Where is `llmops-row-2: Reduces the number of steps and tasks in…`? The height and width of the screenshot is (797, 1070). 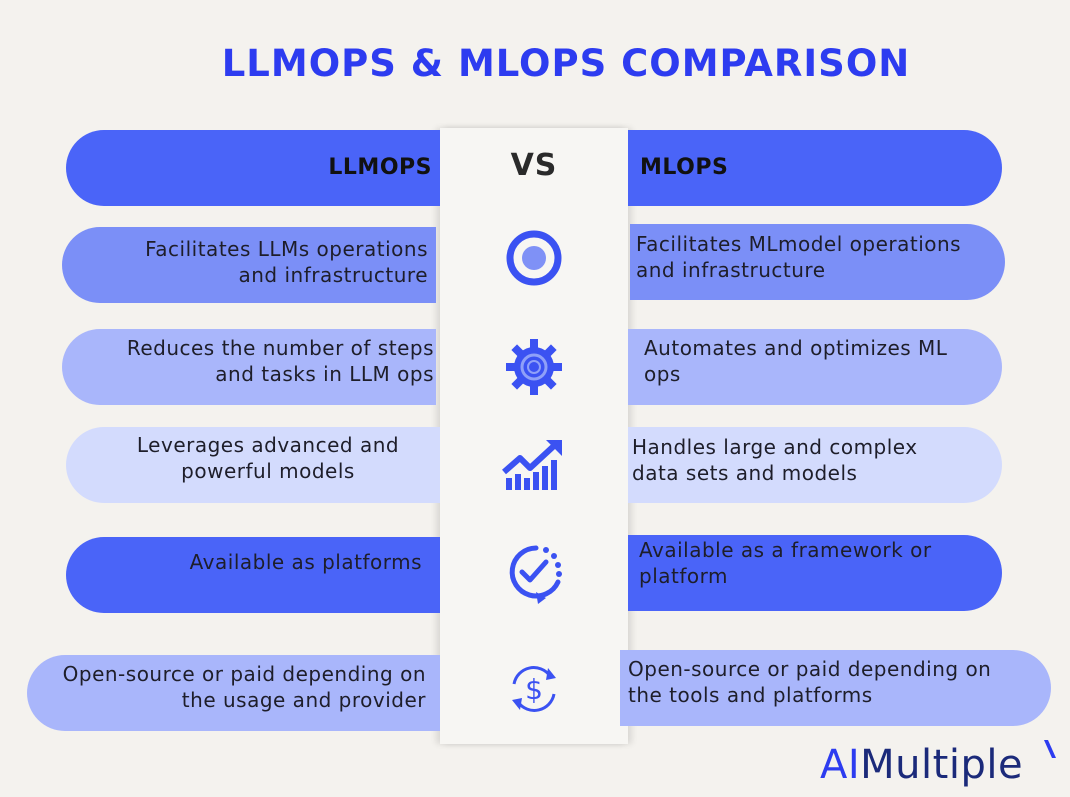
llmops-row-2: Reduces the number of steps and tasks in… is located at coordinates (249, 367).